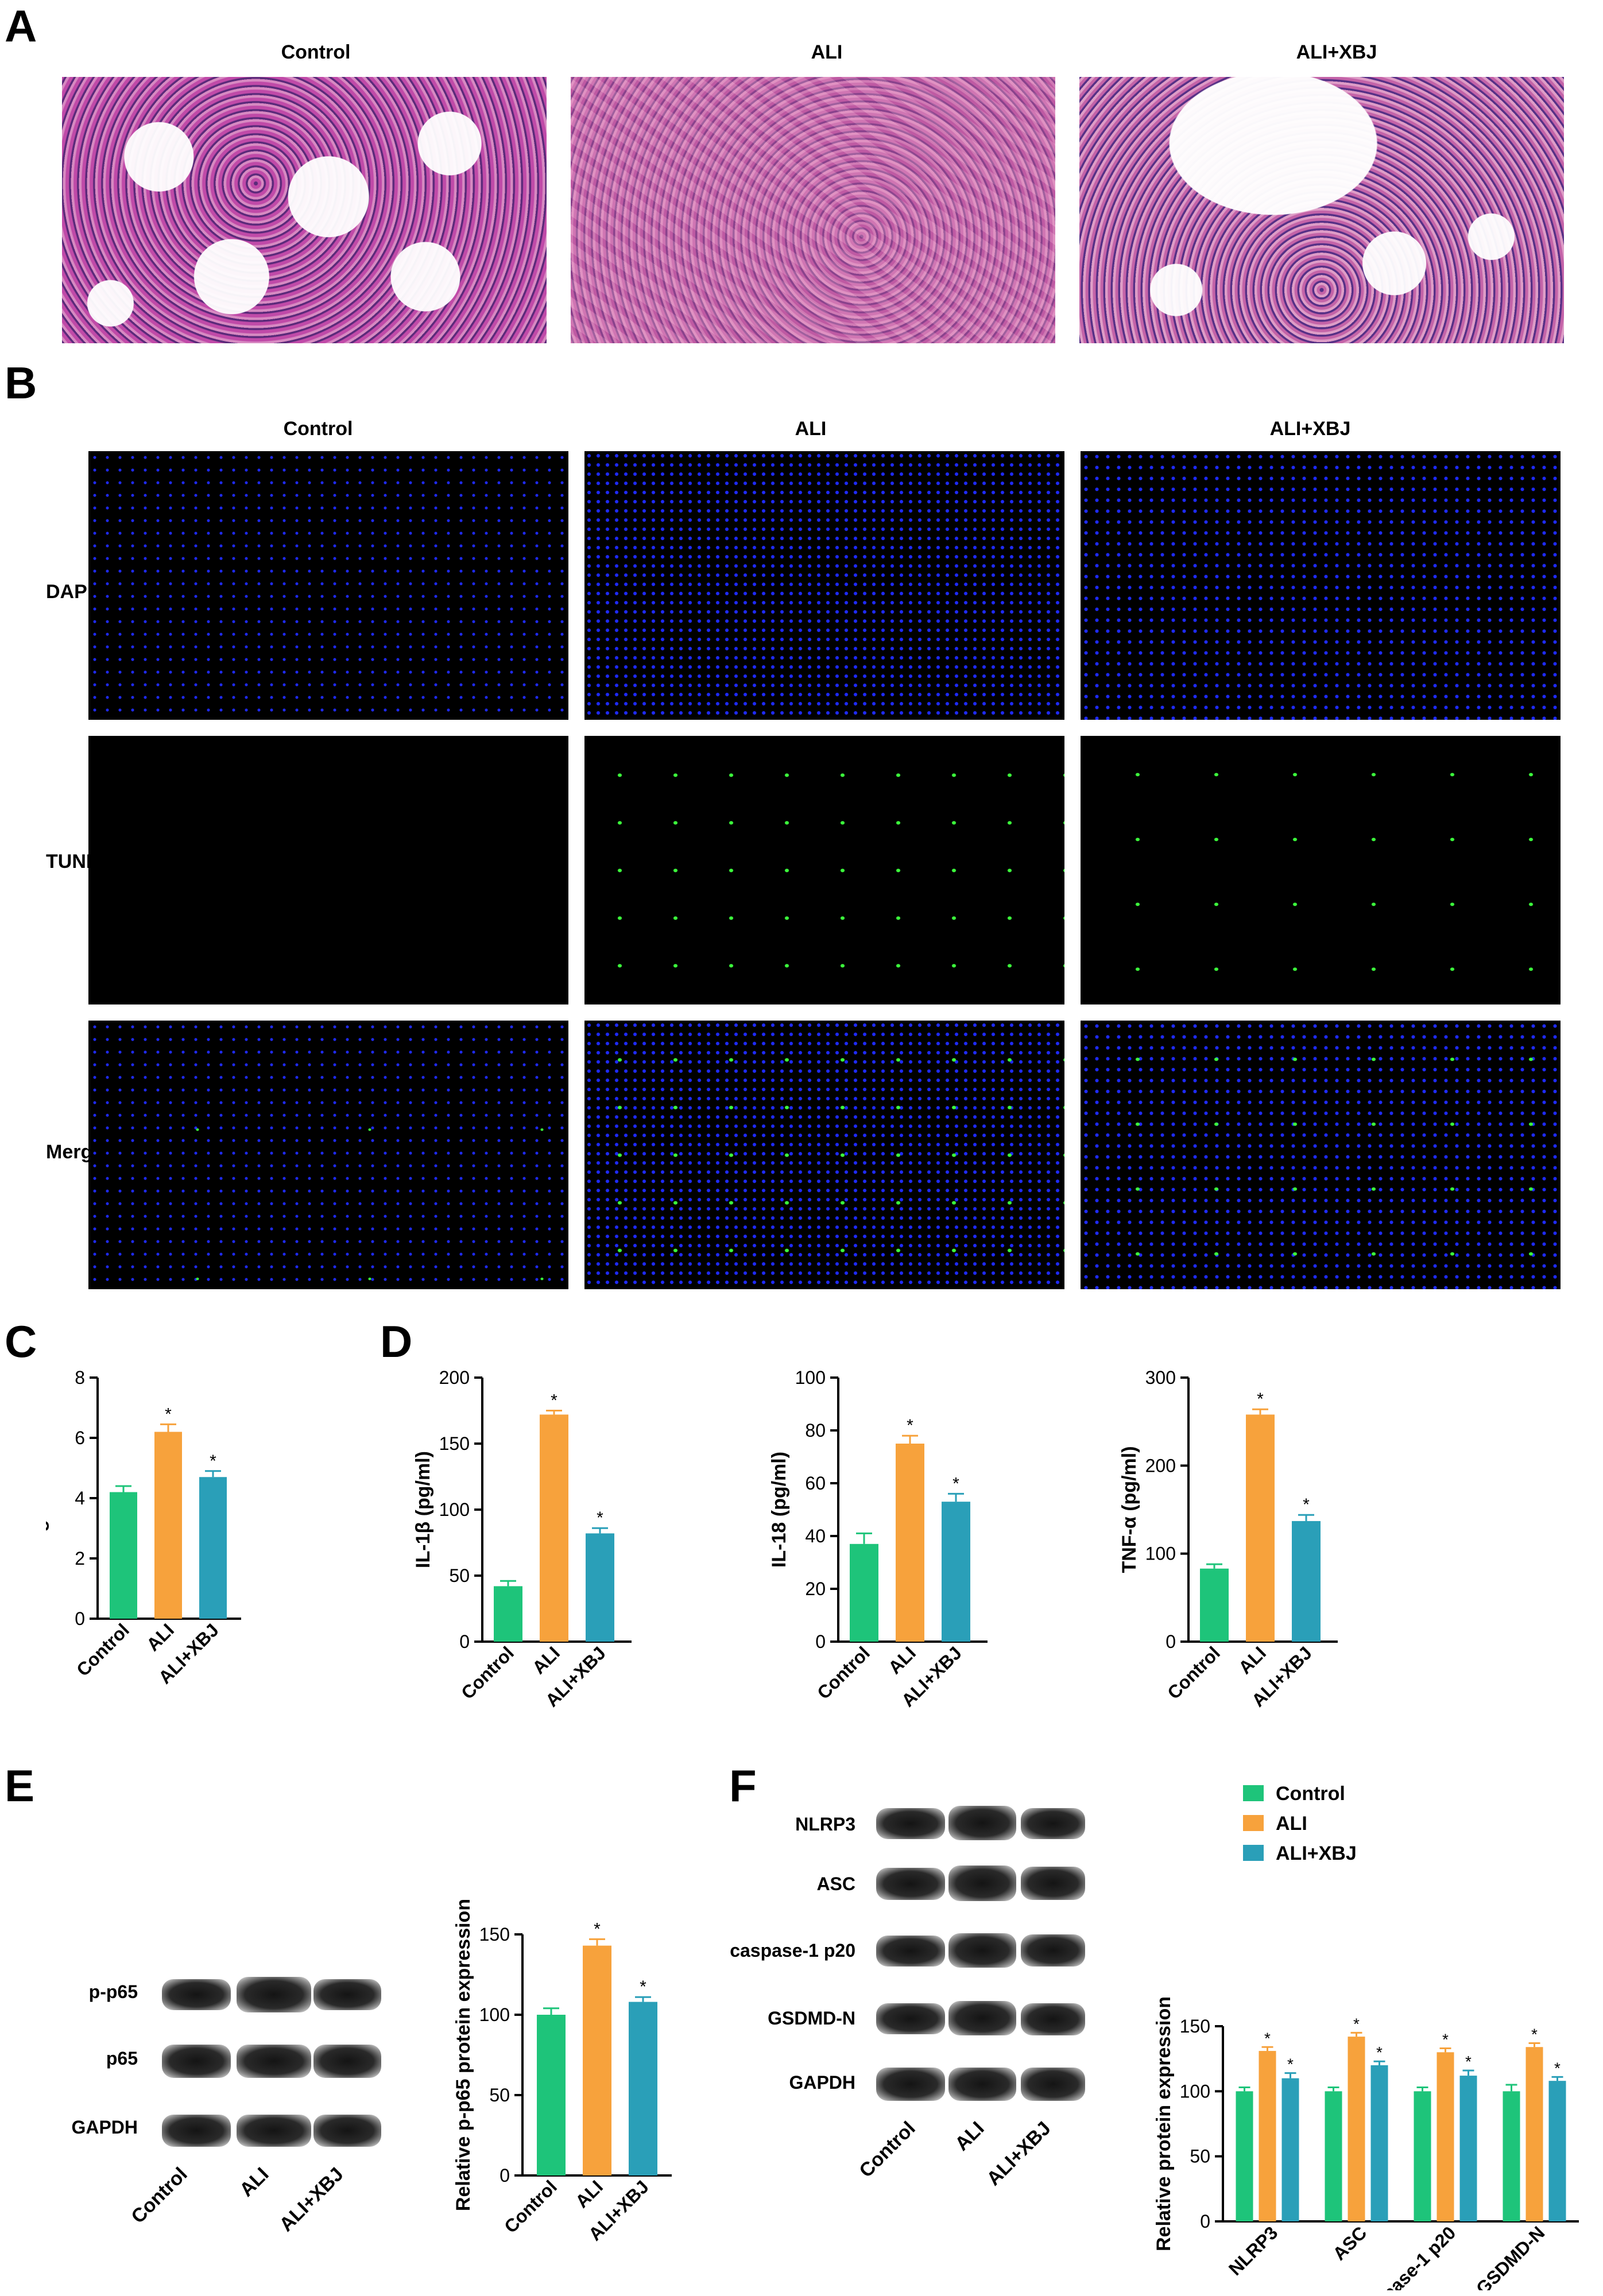 The height and width of the screenshot is (2296, 1603). I want to click on blot-f-label-caspase: caspase-1 p20, so click(792, 1950).